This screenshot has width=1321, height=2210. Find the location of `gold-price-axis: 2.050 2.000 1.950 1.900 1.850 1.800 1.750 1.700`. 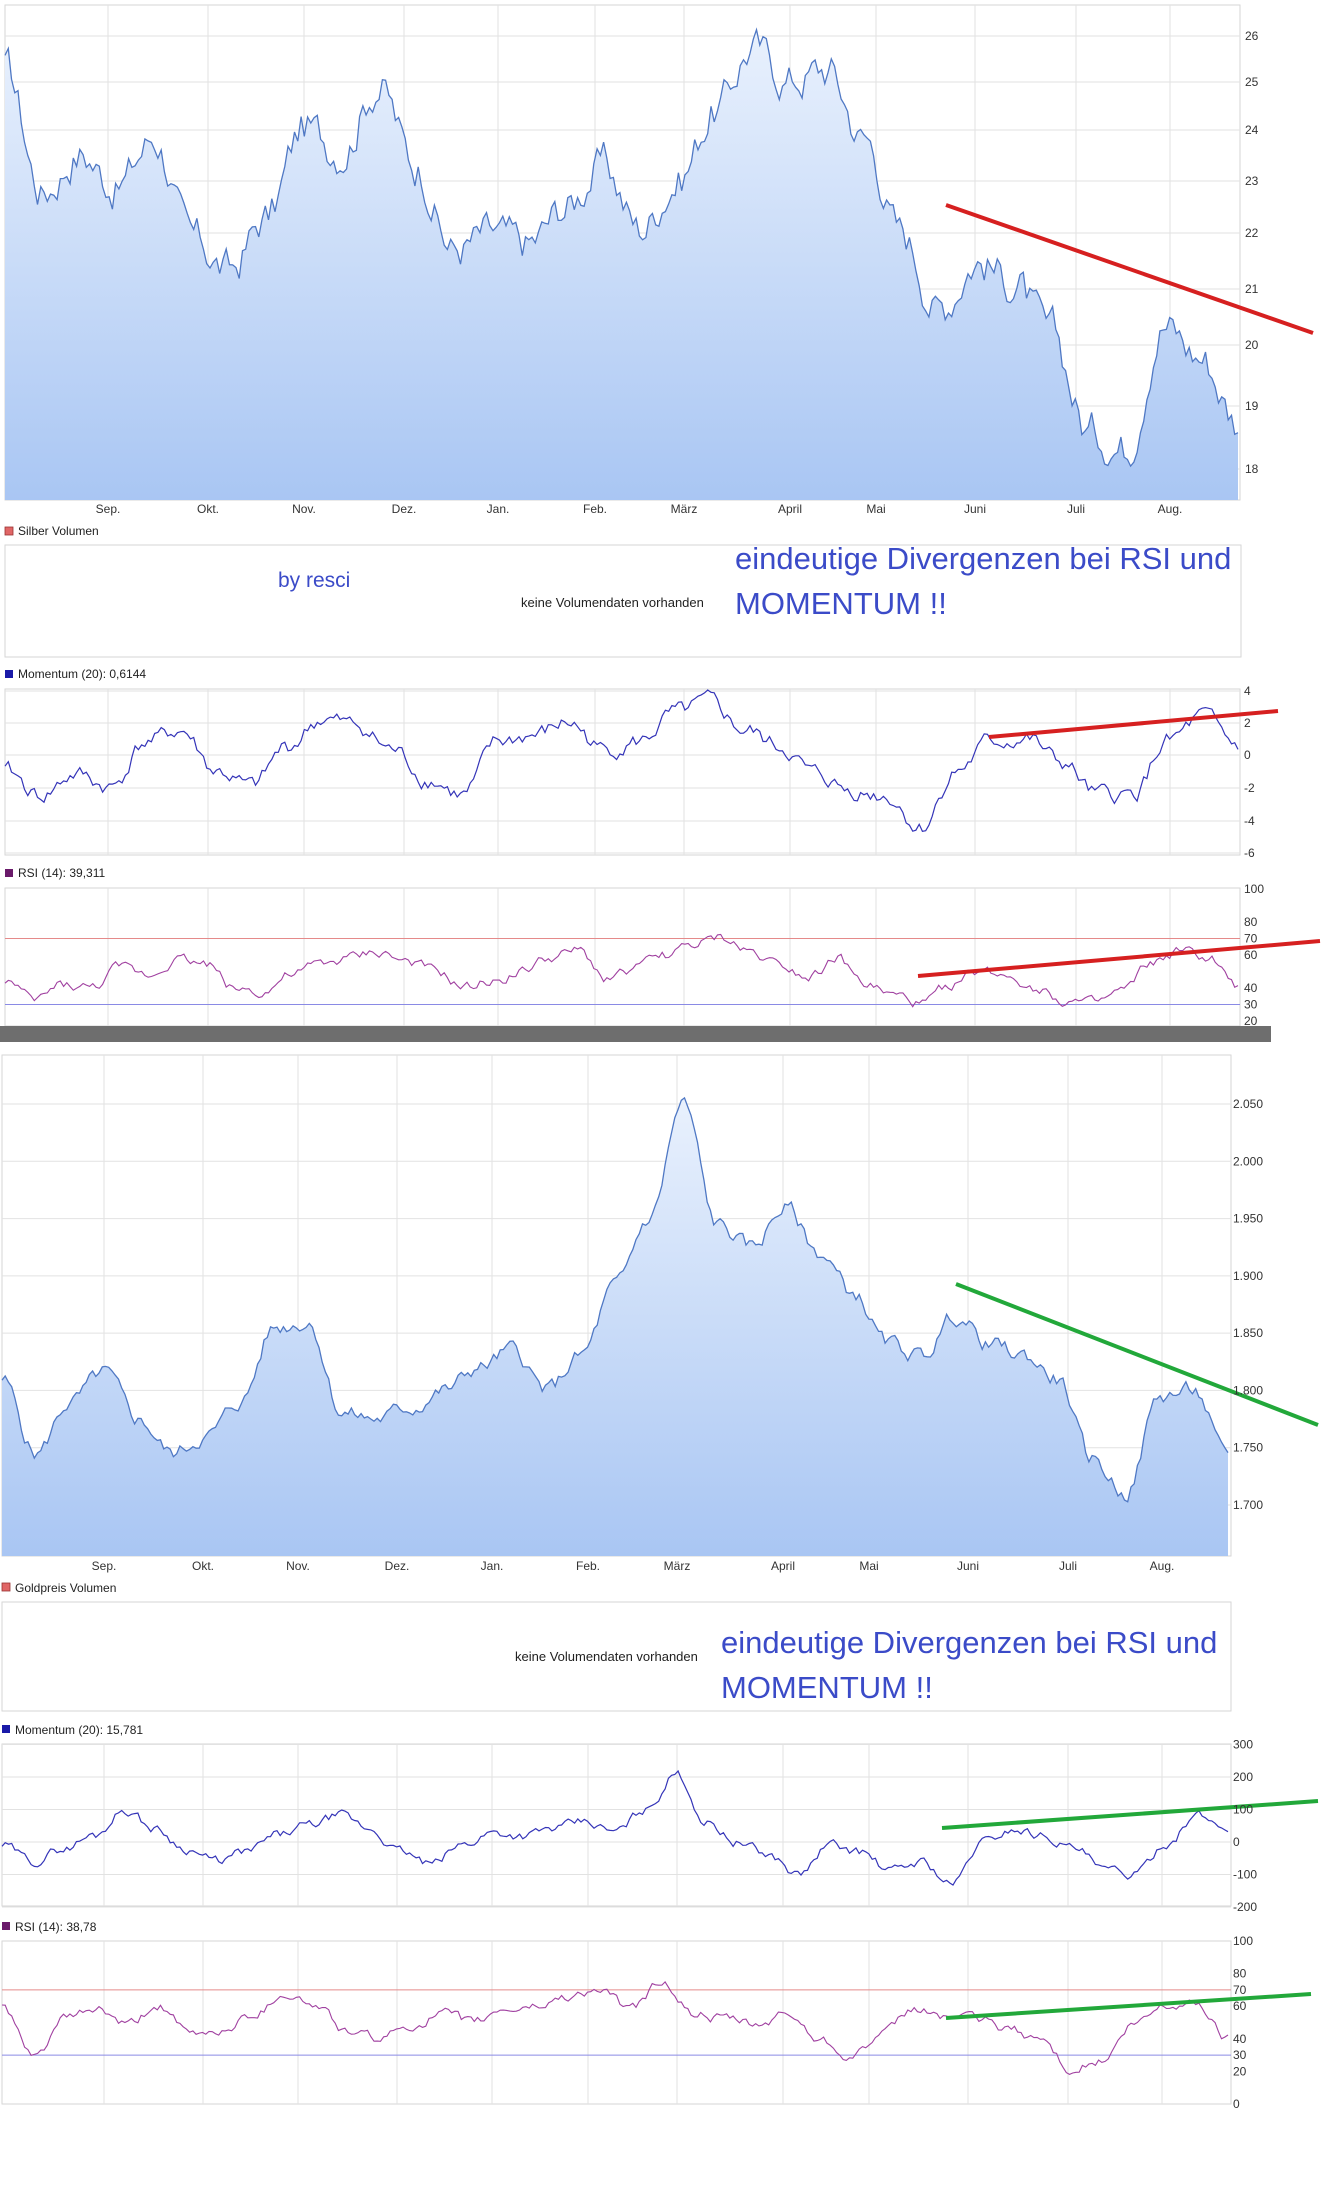

gold-price-axis: 2.050 2.000 1.950 1.900 1.850 1.800 1.750 1.700 is located at coordinates (1248, 1304).